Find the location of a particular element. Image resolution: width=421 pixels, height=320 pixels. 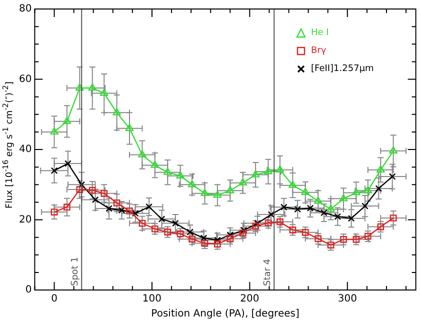

x-tick-label: 0 is located at coordinates (54, 299).